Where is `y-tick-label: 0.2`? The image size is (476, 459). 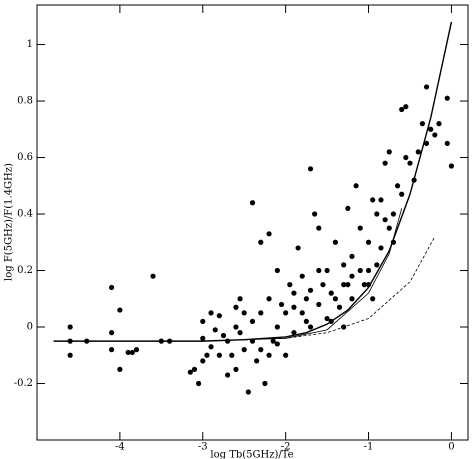
y-tick-label: 0.2 is located at coordinates (25, 270).